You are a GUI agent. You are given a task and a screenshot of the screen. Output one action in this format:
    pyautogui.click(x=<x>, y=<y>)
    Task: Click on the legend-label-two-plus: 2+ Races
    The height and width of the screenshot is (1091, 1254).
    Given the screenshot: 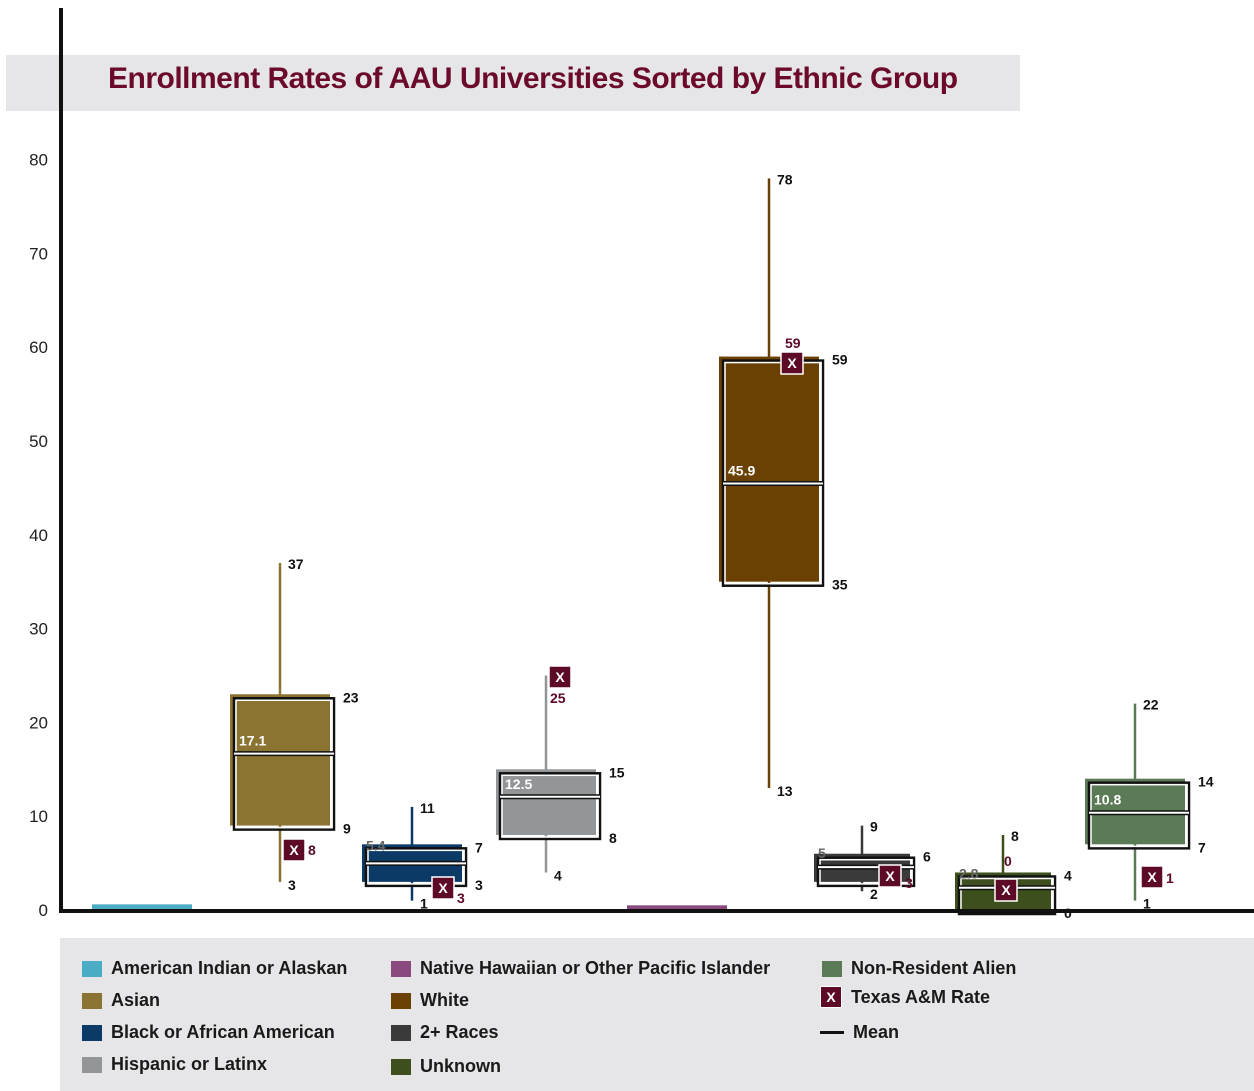 What is the action you would take?
    pyautogui.click(x=459, y=1032)
    